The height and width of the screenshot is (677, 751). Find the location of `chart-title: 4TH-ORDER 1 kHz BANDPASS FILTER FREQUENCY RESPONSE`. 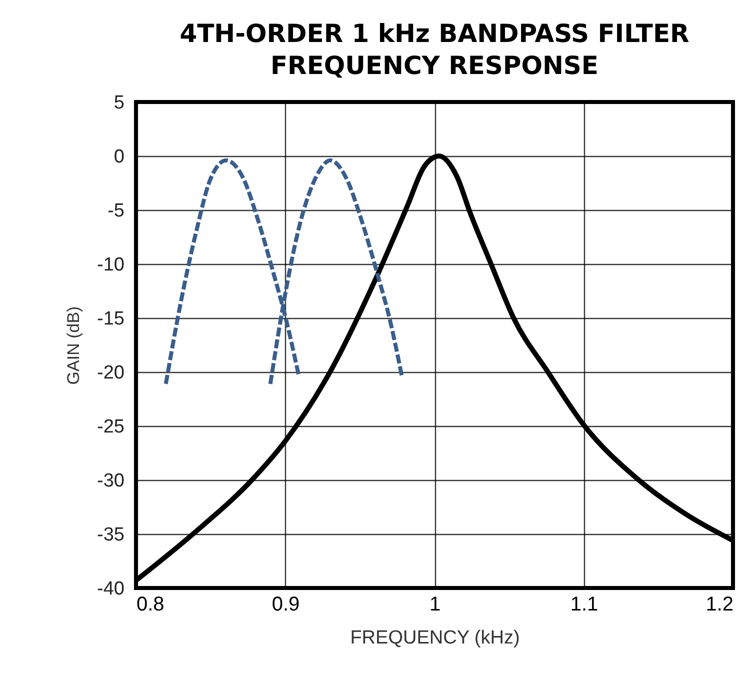

chart-title: 4TH-ORDER 1 kHz BANDPASS FILTER FREQUENCY RESPONSE is located at coordinates (435, 49).